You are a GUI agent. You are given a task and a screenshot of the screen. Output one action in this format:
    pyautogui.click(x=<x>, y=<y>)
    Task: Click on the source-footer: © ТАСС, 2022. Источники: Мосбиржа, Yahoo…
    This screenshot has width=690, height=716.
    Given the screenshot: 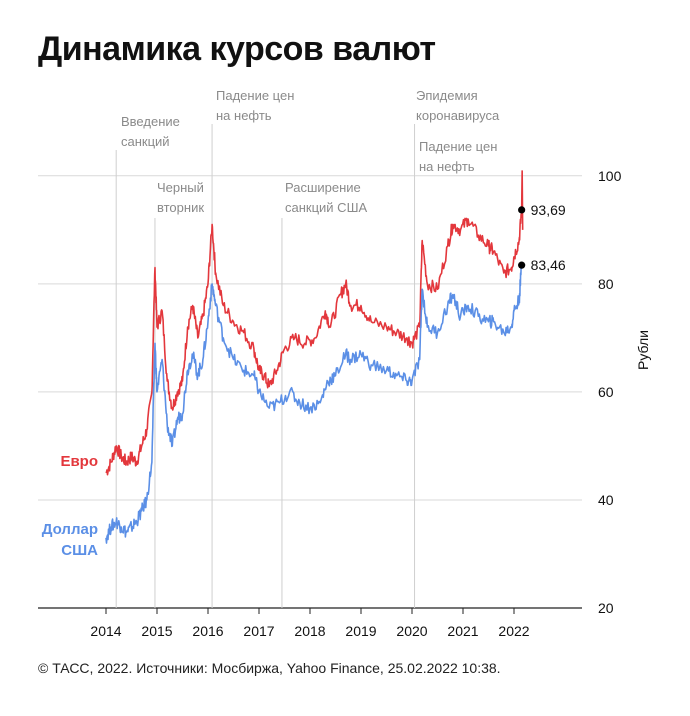 What is the action you would take?
    pyautogui.click(x=269, y=668)
    